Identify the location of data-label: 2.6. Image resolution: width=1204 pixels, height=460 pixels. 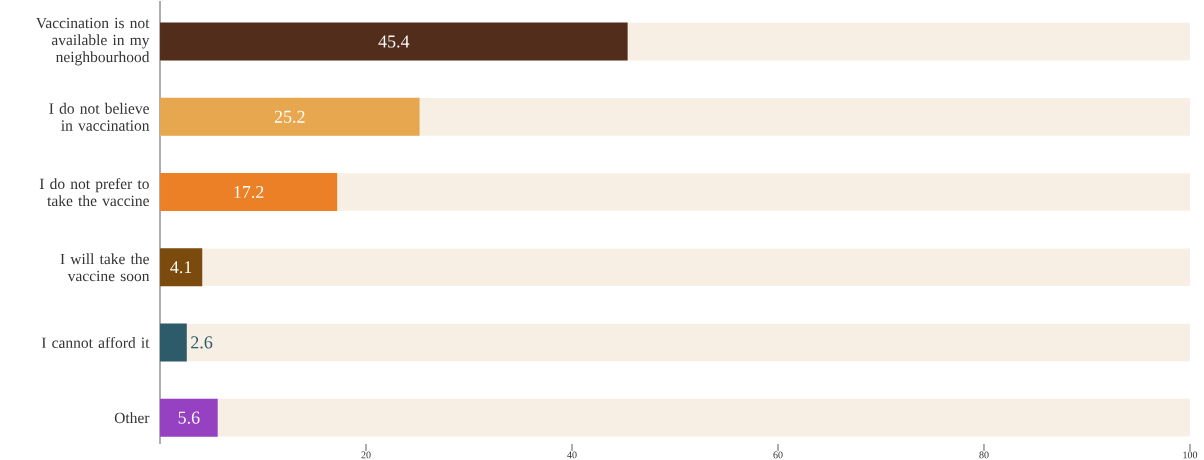
(202, 342).